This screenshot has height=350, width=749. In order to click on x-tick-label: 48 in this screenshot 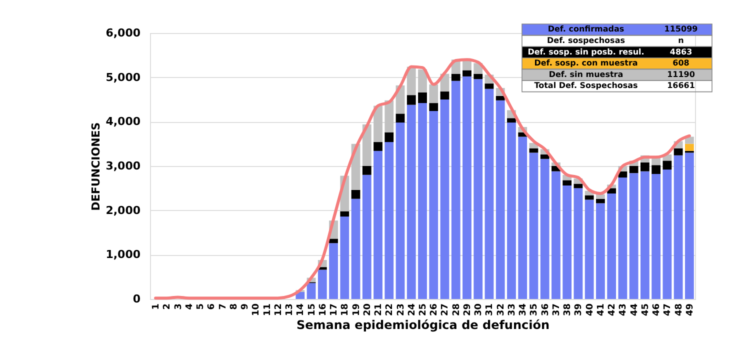, I will do `click(679, 310)`.